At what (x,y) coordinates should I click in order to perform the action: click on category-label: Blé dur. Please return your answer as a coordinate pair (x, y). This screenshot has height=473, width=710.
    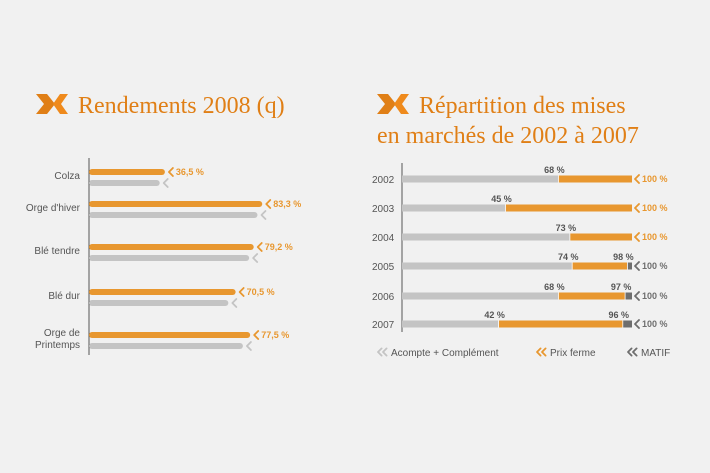
    Looking at the image, I should click on (64, 296).